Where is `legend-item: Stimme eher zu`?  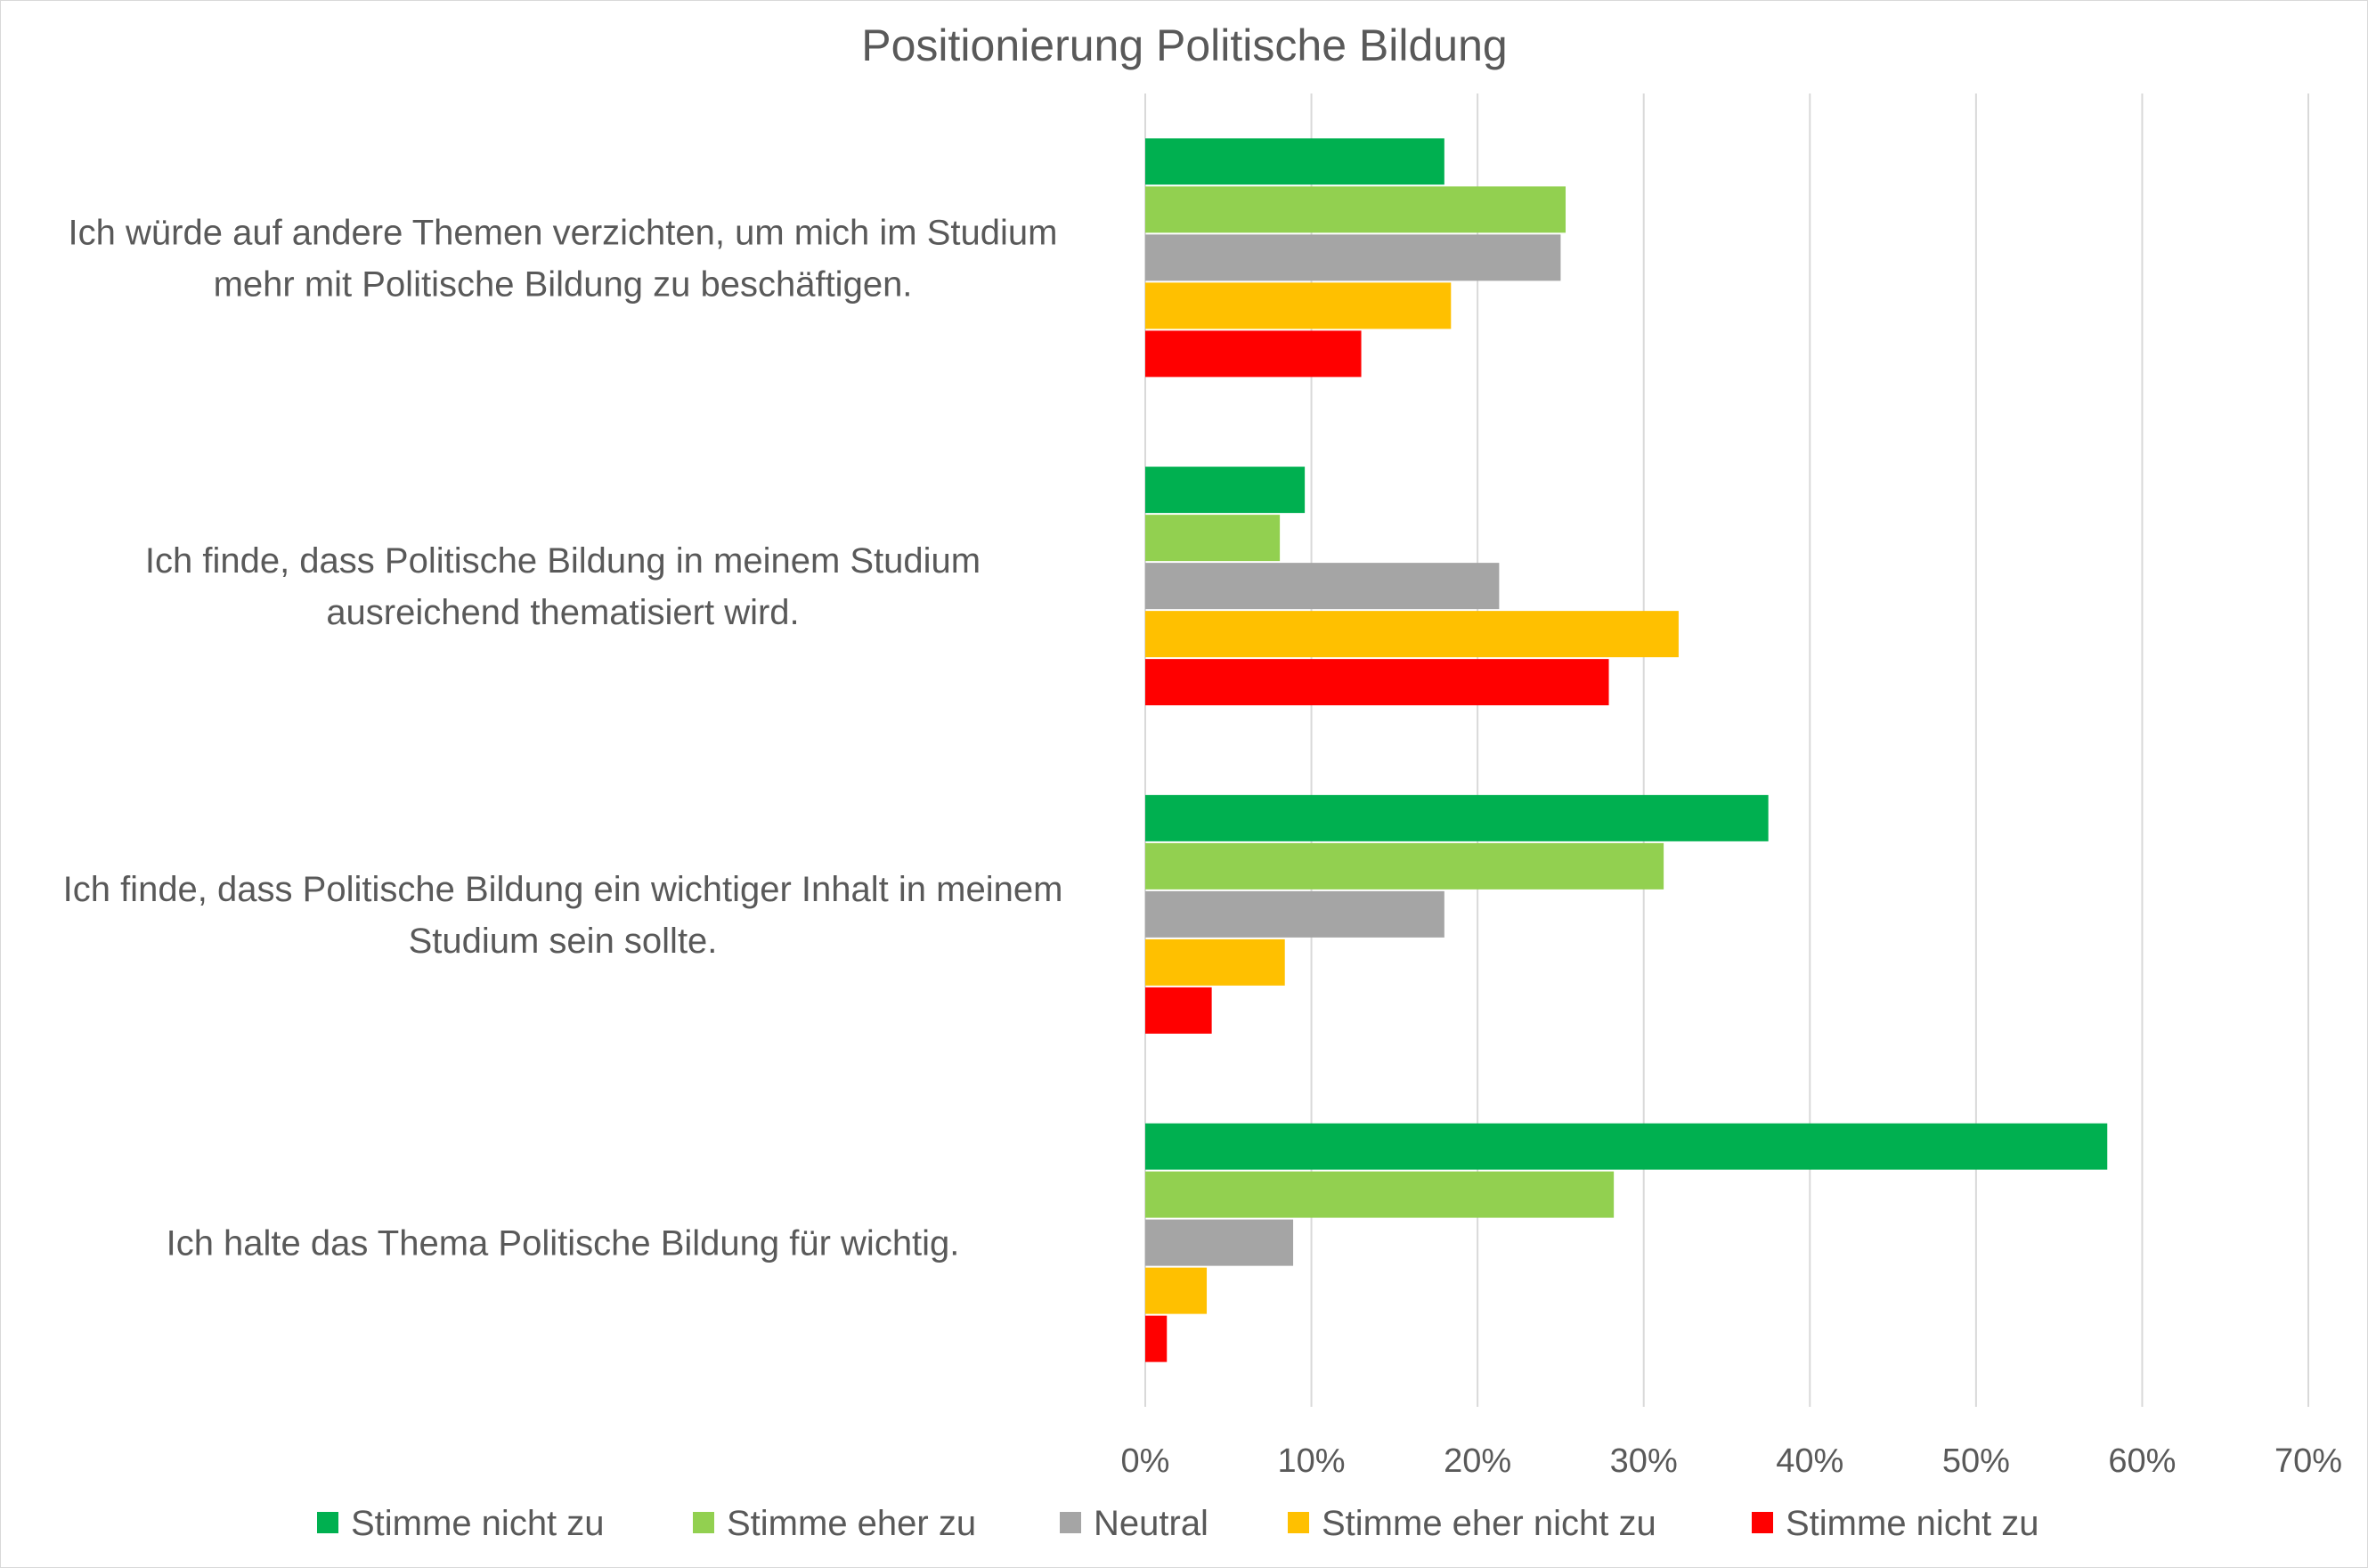
legend-item: Stimme eher zu is located at coordinates (834, 1523).